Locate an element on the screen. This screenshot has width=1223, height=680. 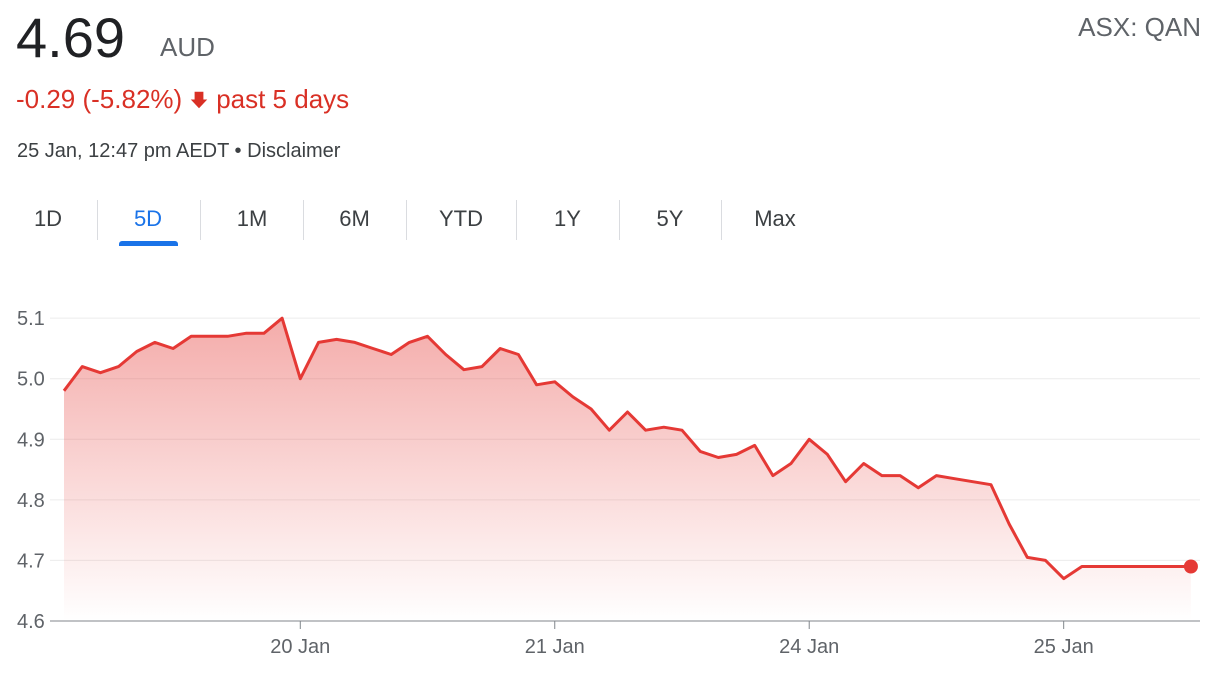
x-tick-label: 25 Jan is located at coordinates (1064, 647).